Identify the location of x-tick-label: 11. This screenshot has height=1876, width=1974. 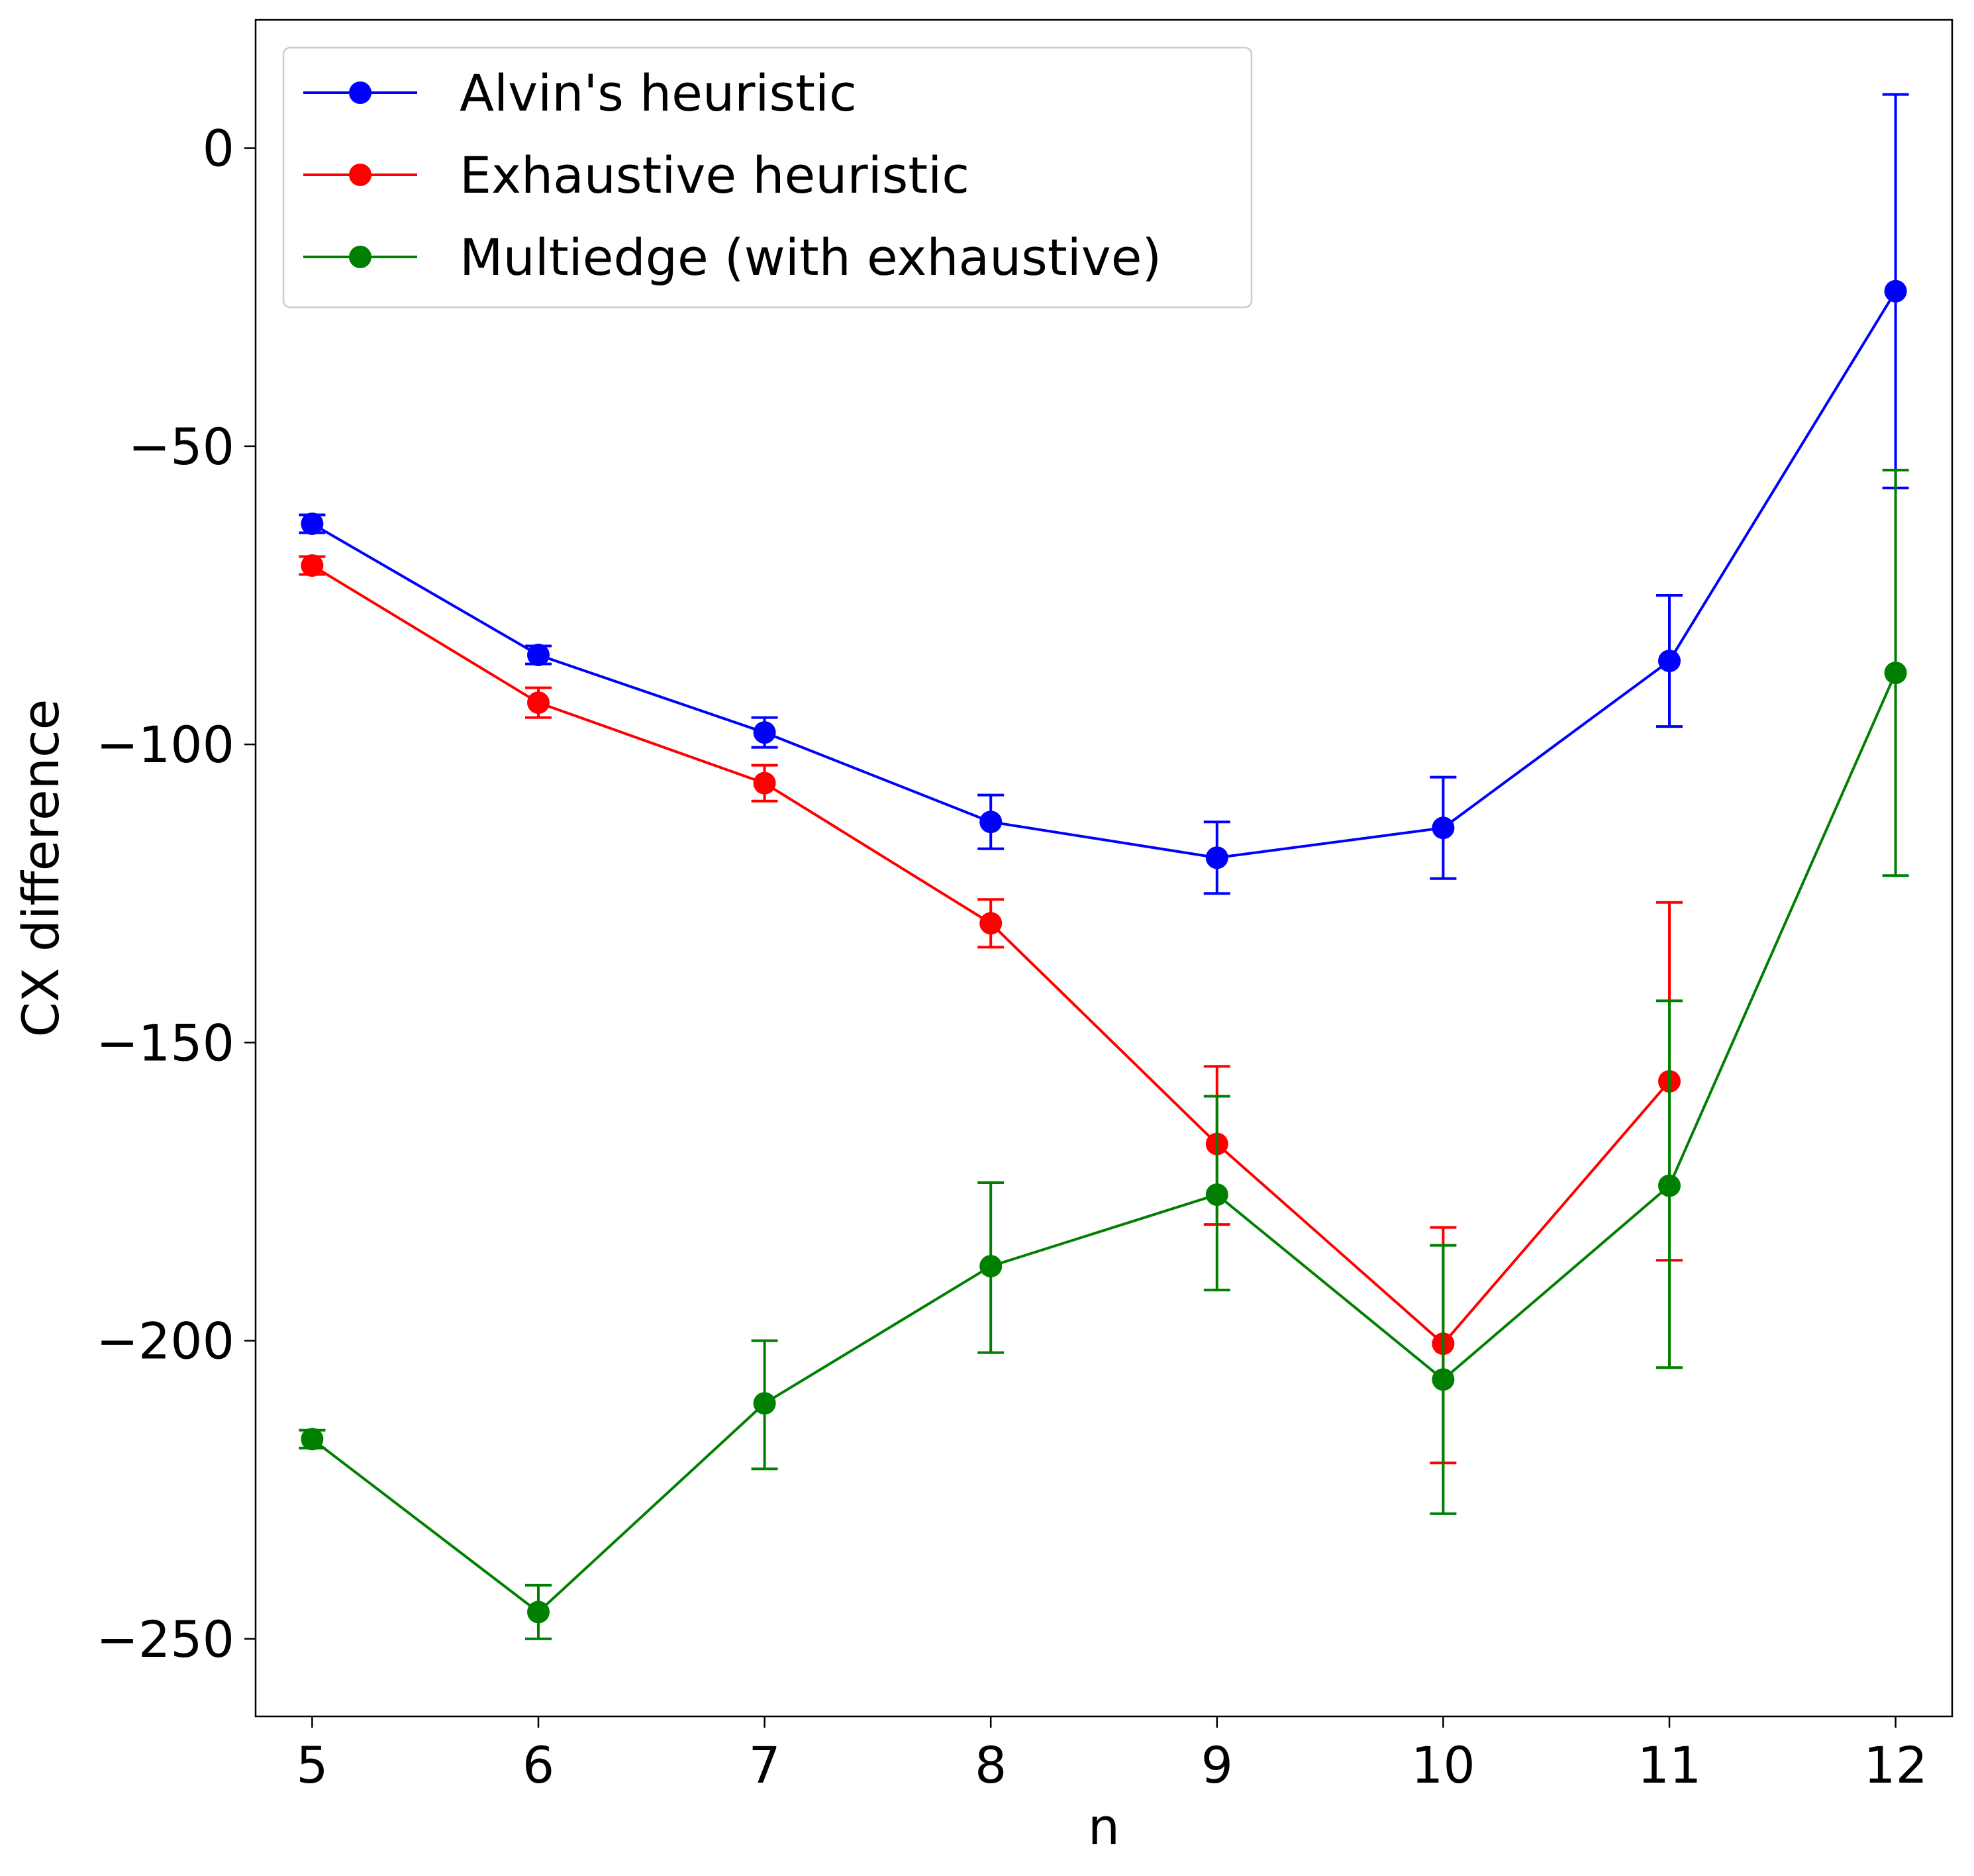
(1670, 1765).